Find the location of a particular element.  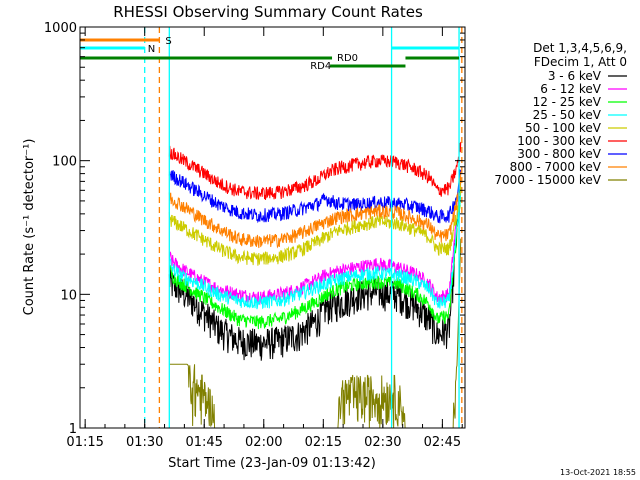

y-tick-label-3: 1000 is located at coordinates (60, 28).